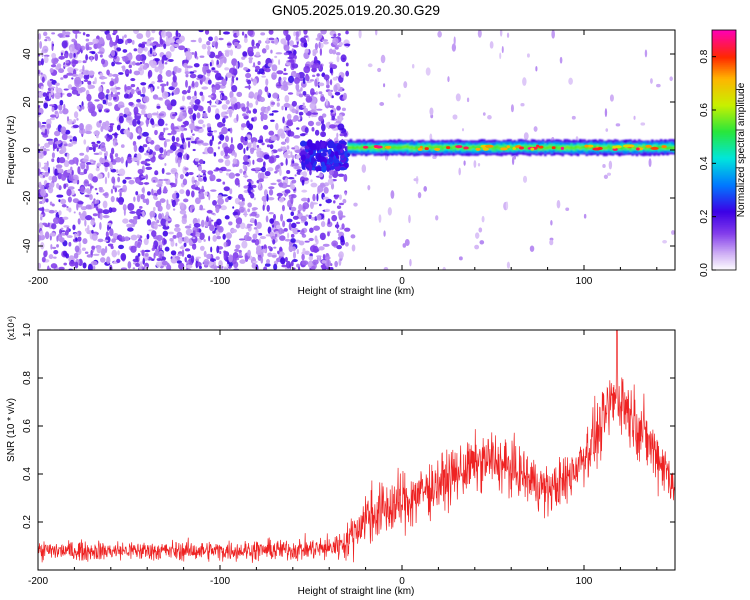  What do you see at coordinates (220, 281) in the screenshot?
I see `x-tick-label: -100` at bounding box center [220, 281].